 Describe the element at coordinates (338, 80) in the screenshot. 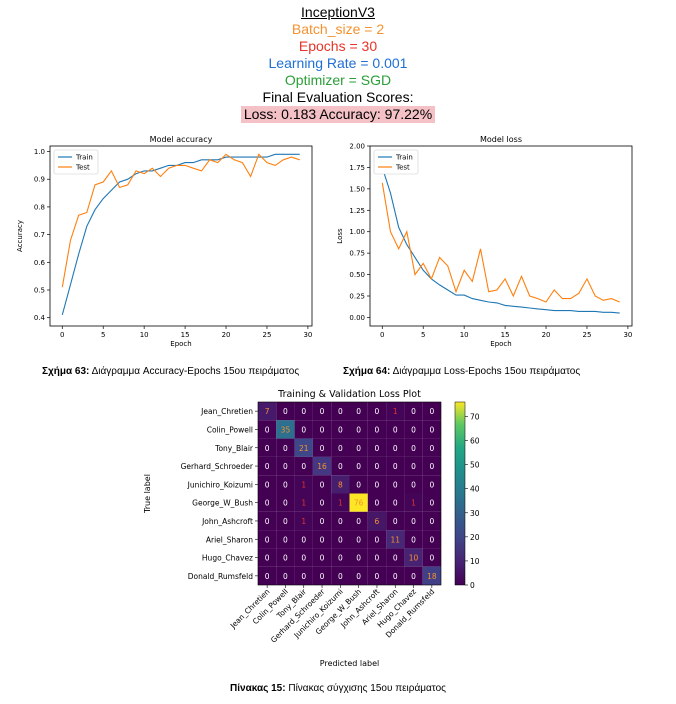

I see `optimizer-text: Optimizer = SGD` at that location.